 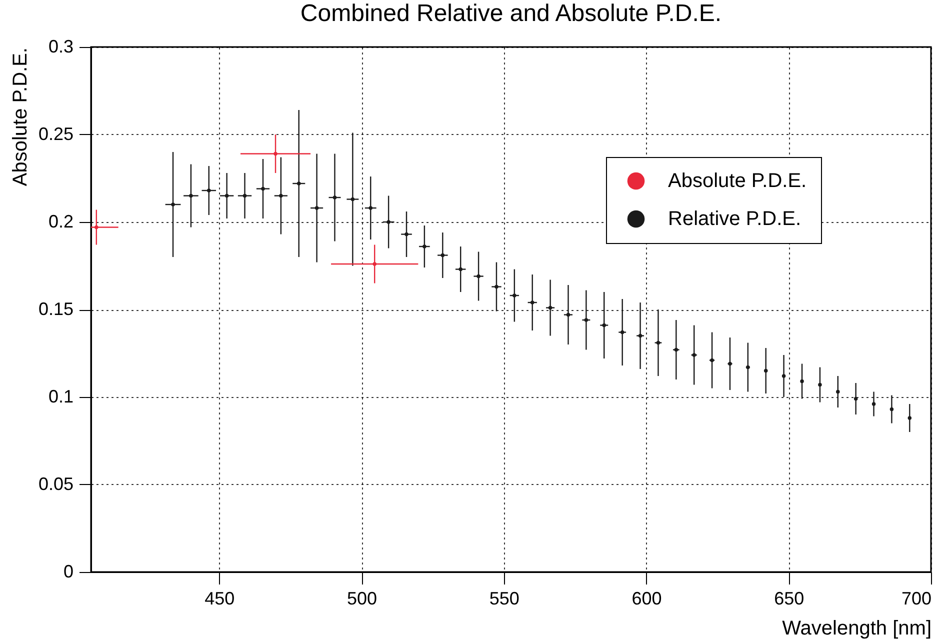 I want to click on x-tick-label: 600, so click(x=647, y=598).